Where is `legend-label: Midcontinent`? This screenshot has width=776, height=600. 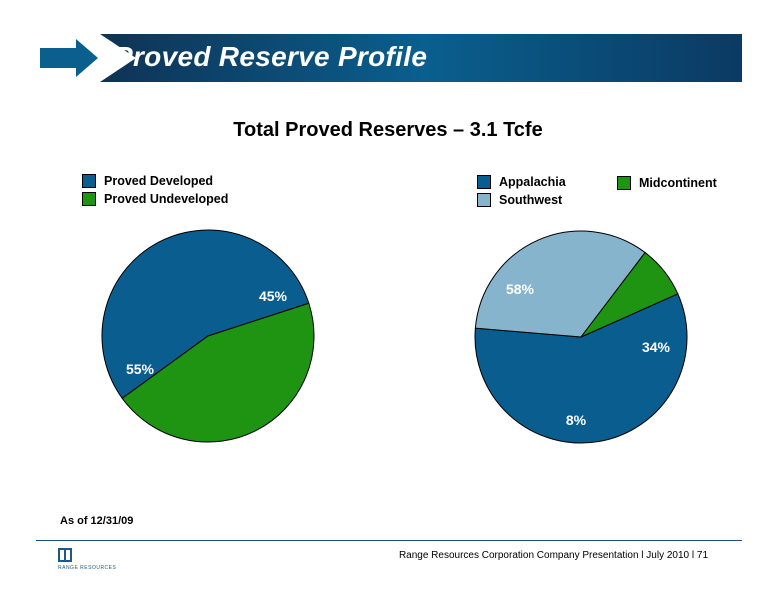 legend-label: Midcontinent is located at coordinates (678, 183).